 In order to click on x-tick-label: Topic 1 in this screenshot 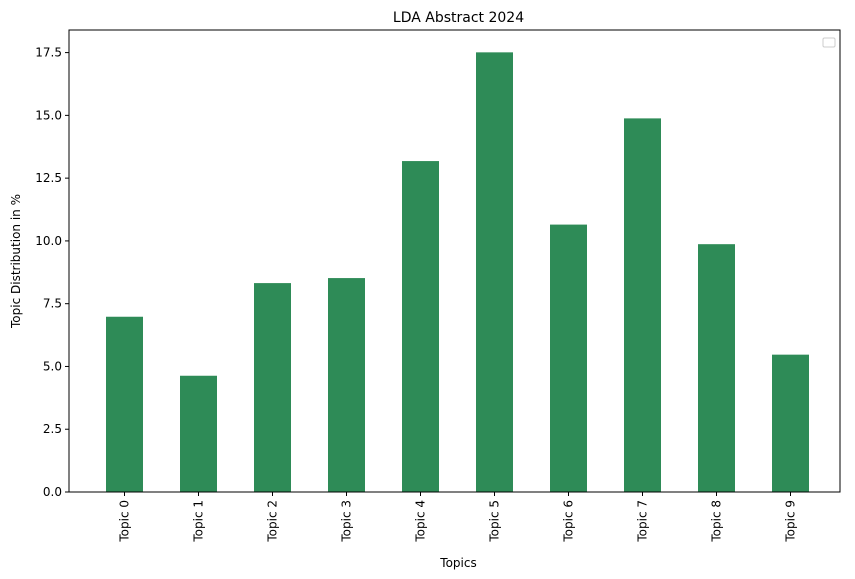, I will do `click(199, 521)`.